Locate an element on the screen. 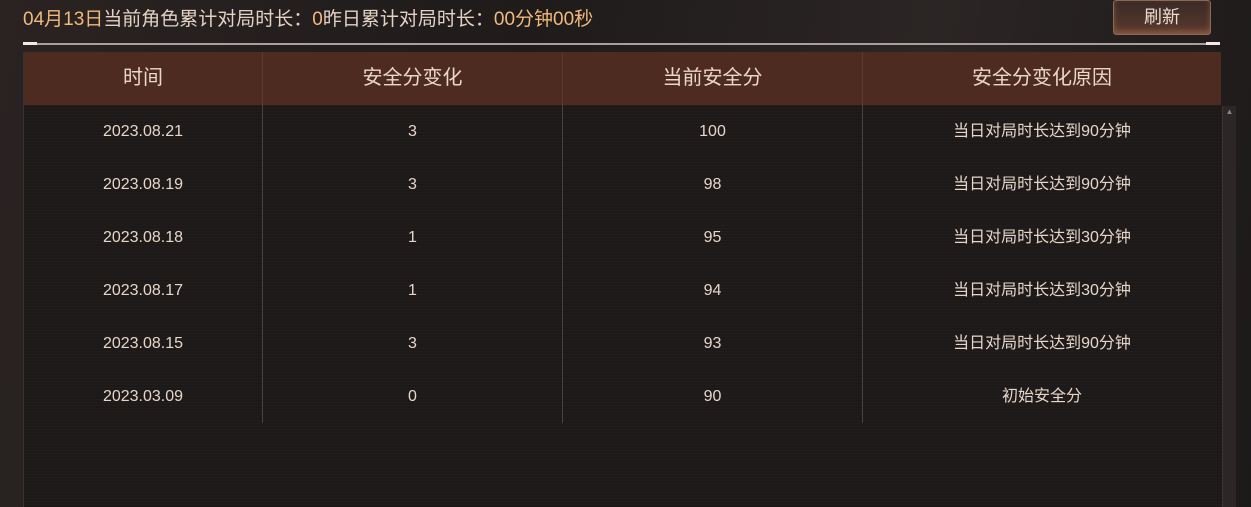 The width and height of the screenshot is (1251, 507). current-playtime-value: 0 is located at coordinates (317, 19).